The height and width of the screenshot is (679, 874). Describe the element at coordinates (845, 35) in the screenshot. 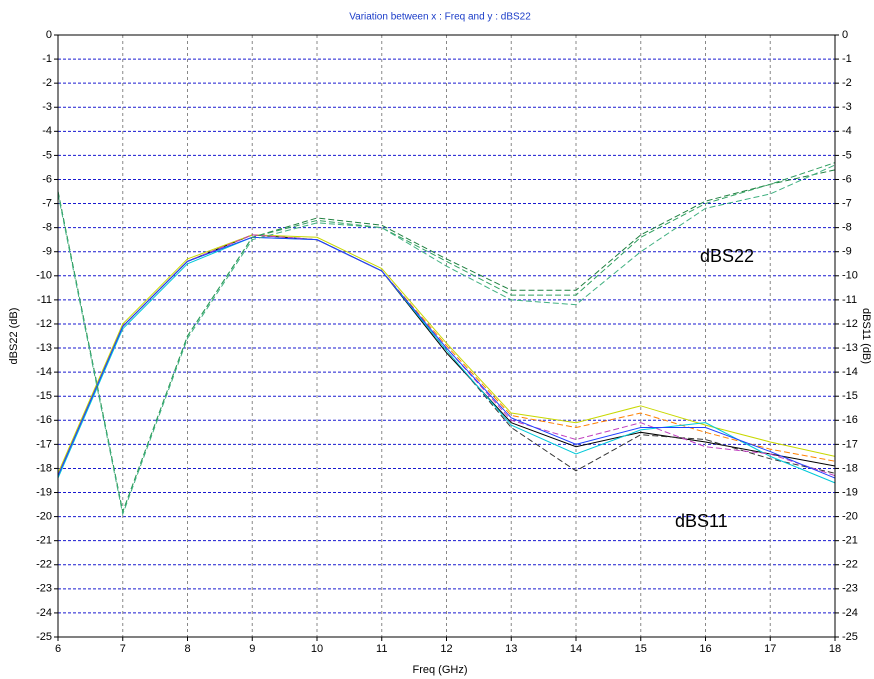

I see `y2-tick-label: 0` at that location.